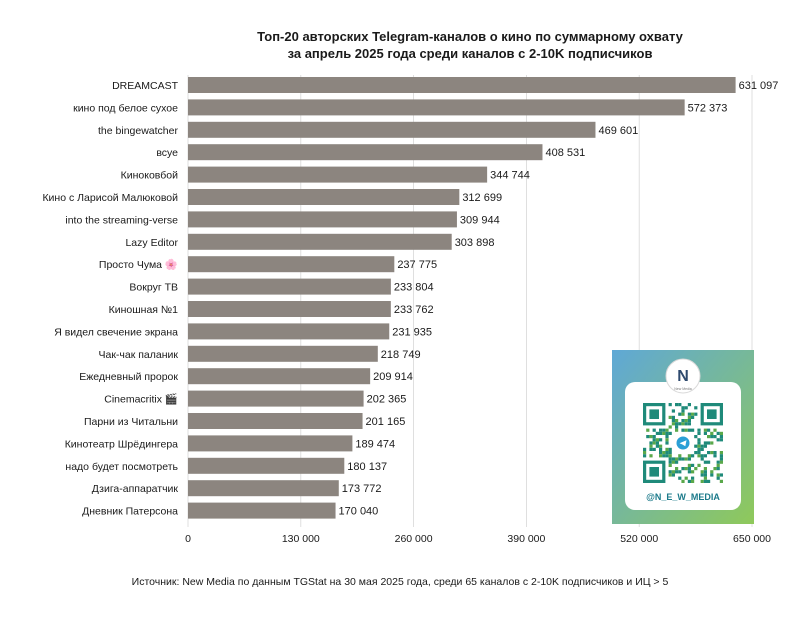 This screenshot has height=618, width=800. What do you see at coordinates (565, 153) in the screenshot?
I see `value-label: 408 531` at bounding box center [565, 153].